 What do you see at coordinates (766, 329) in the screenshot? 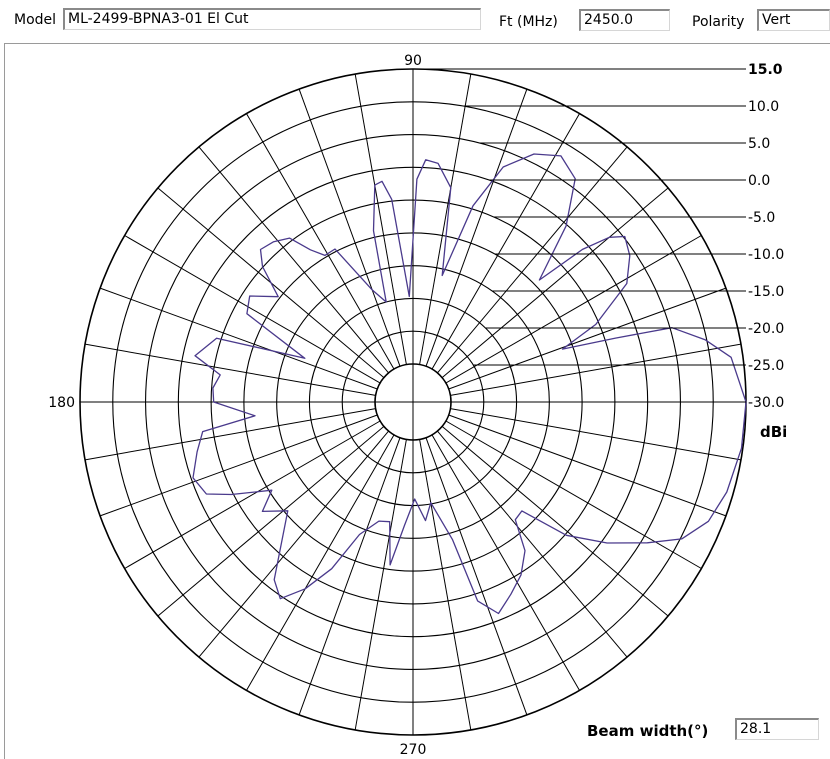
I see `radial-tick-label: -20.0` at bounding box center [766, 329].